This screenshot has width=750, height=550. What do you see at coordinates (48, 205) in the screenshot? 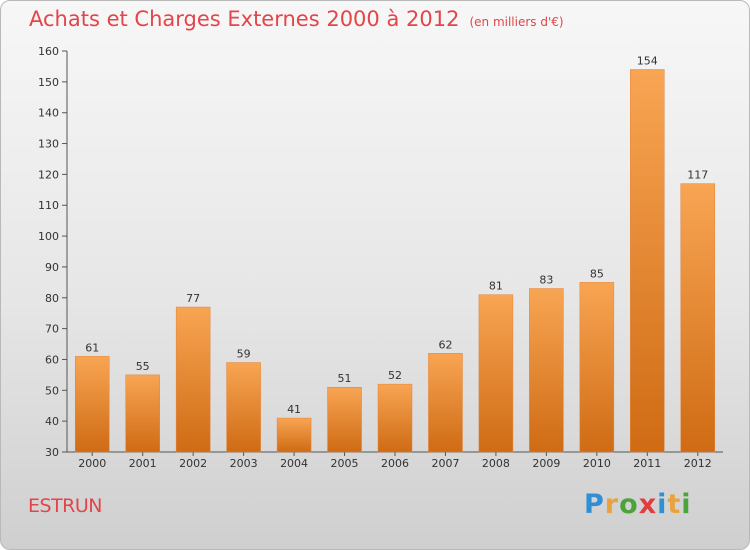
I see `y-tick-label: 110` at bounding box center [48, 205].